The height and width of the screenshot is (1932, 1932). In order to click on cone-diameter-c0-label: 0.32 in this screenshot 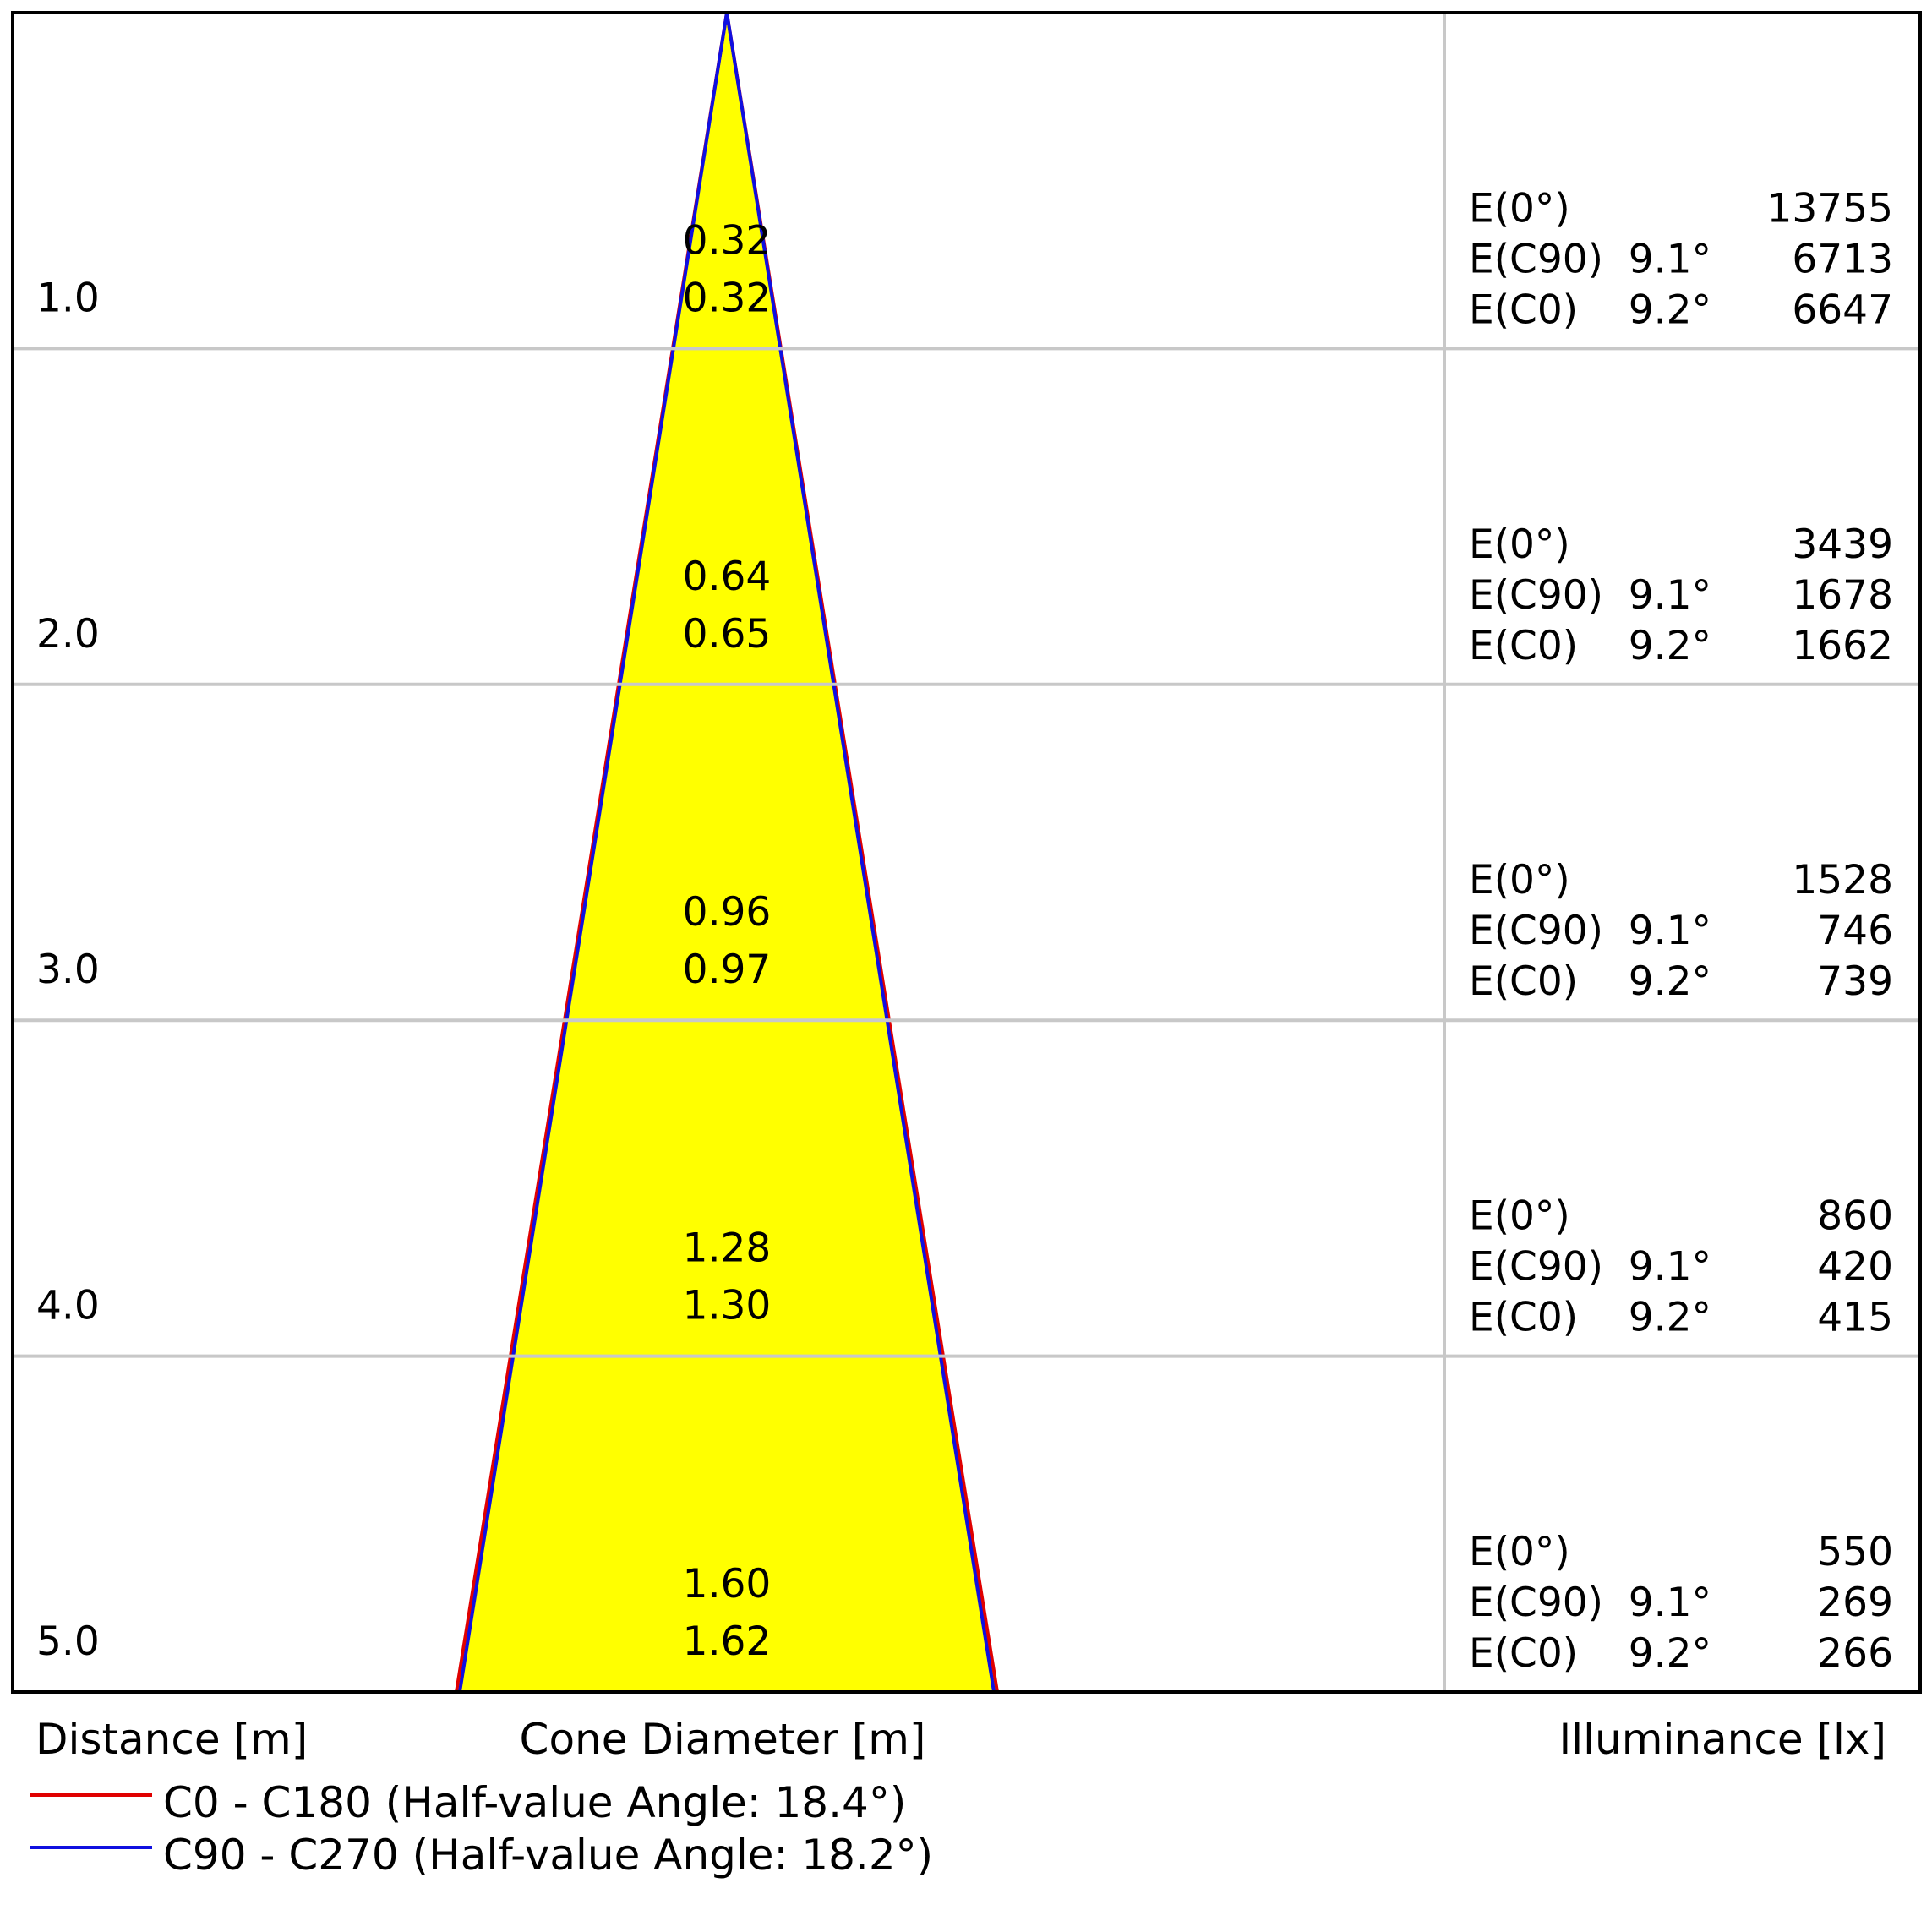, I will do `click(727, 298)`.